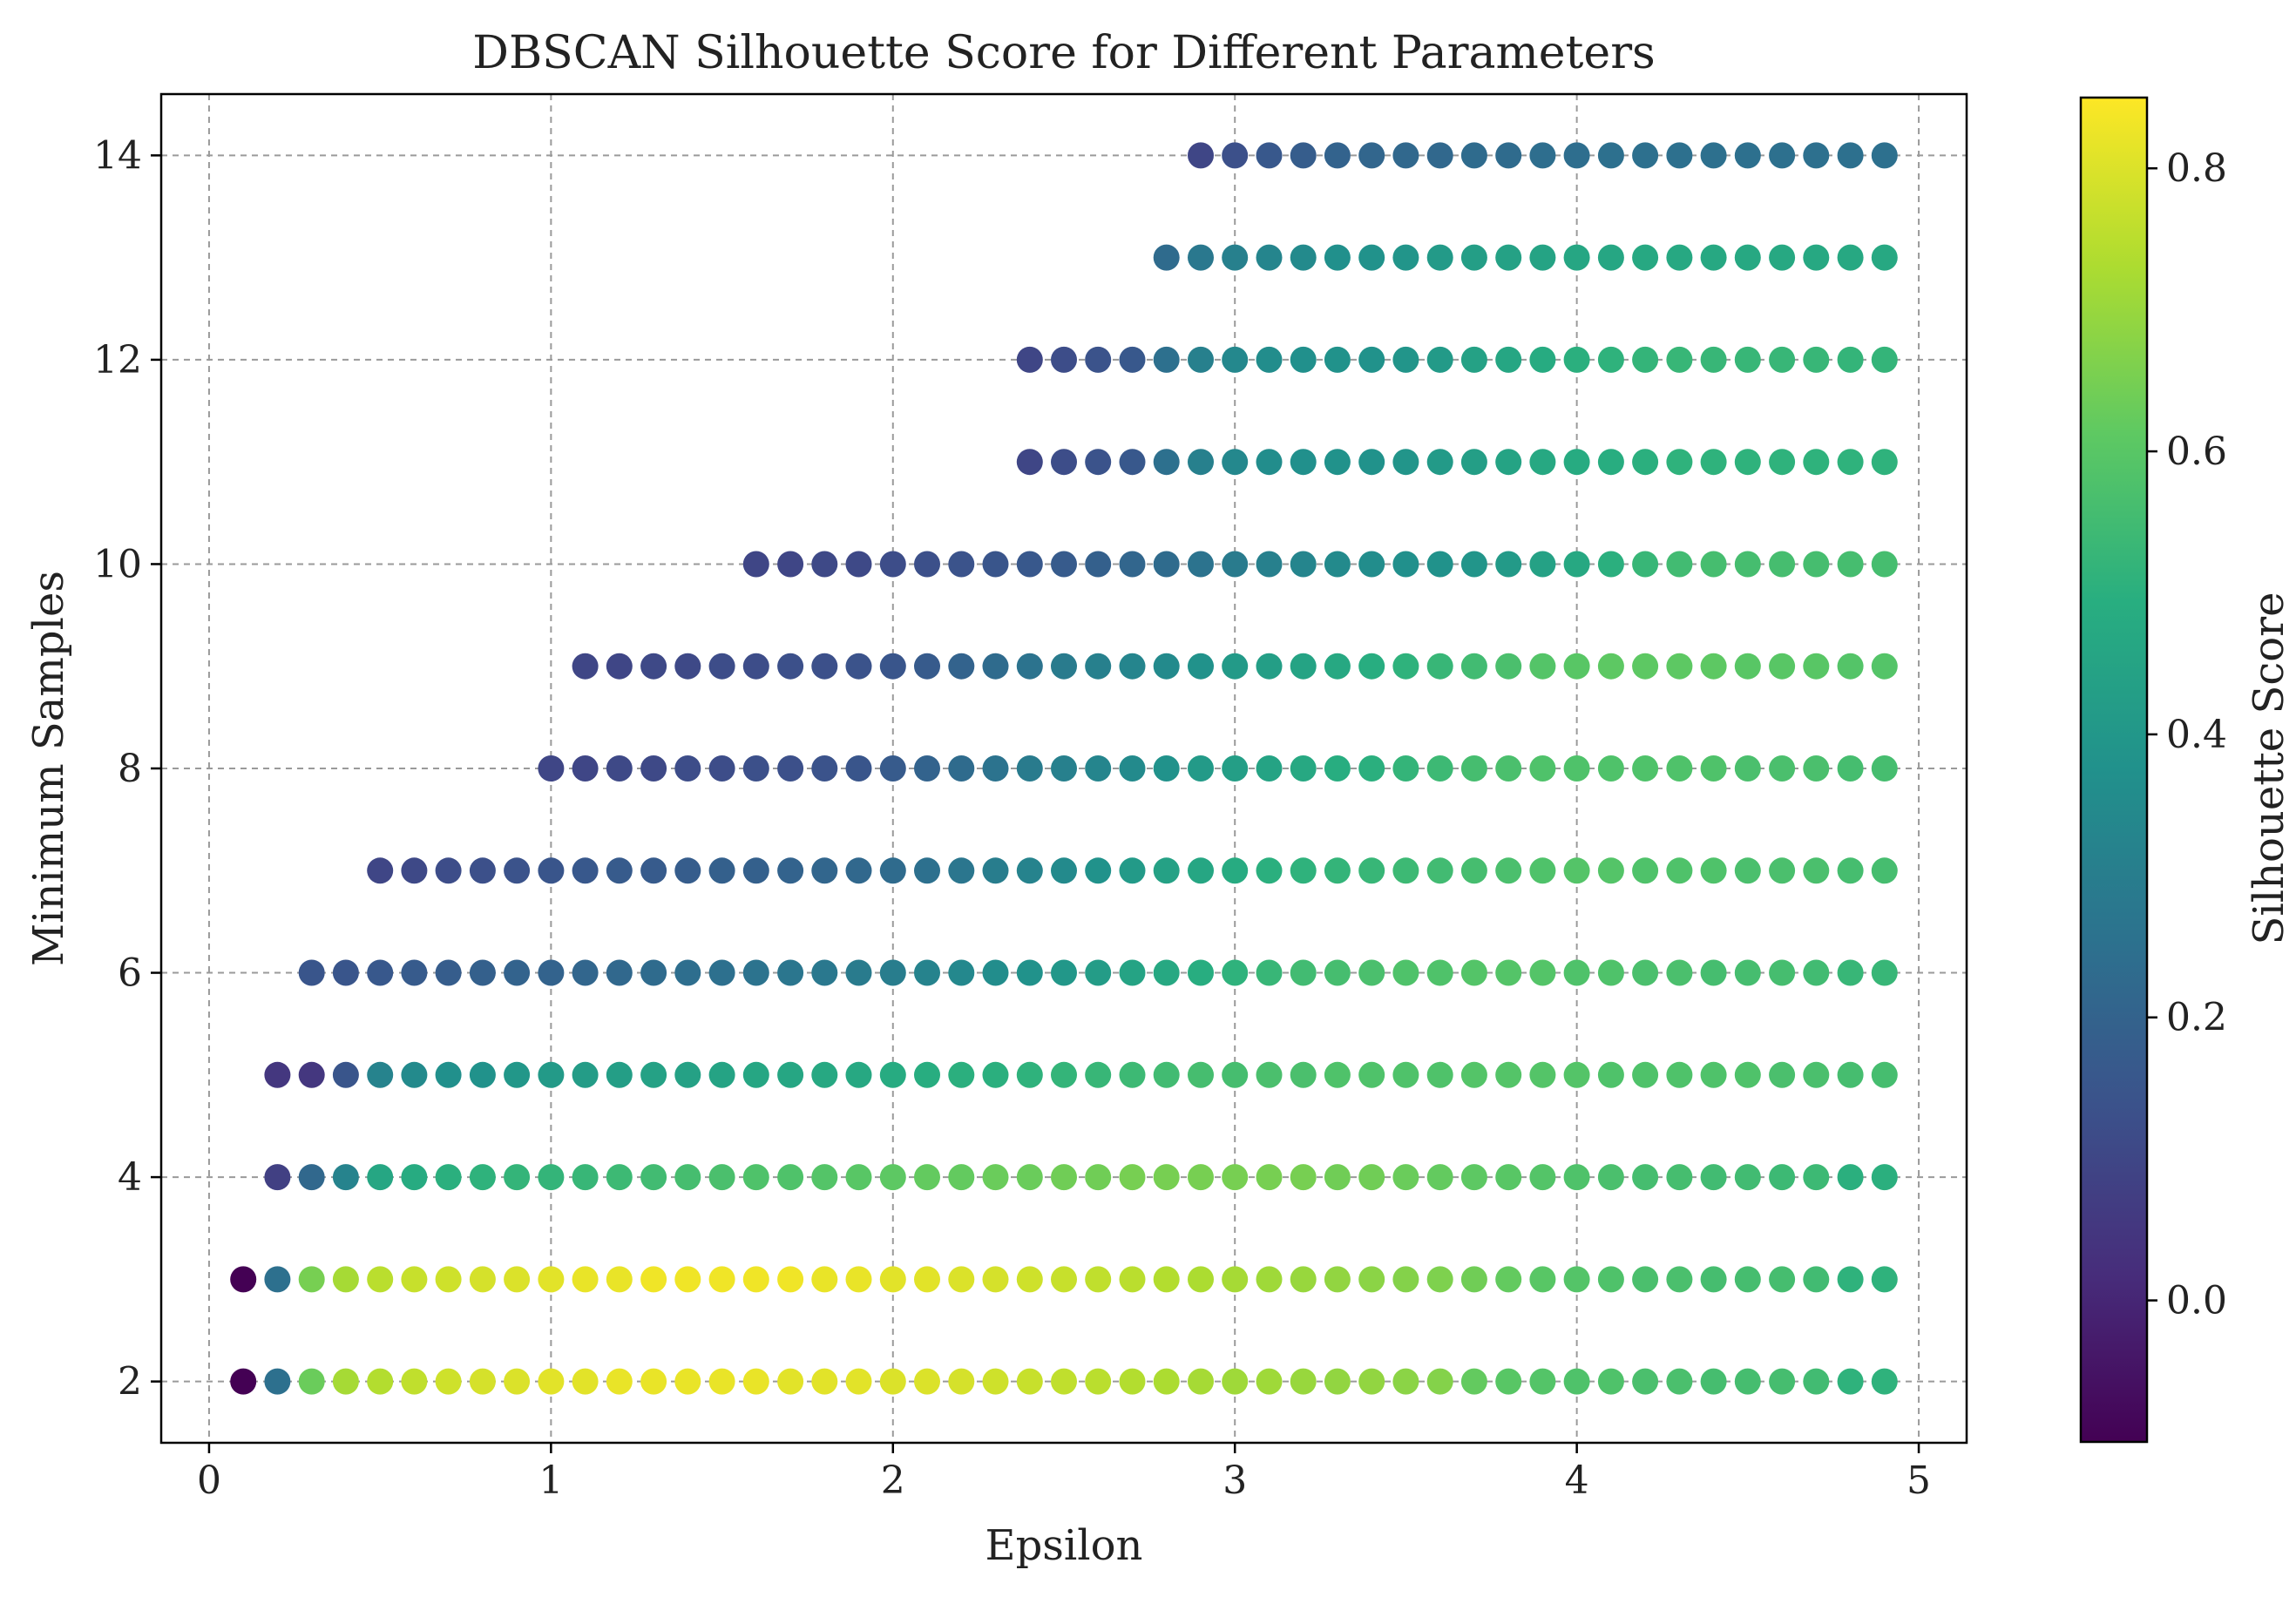 This screenshot has height=1597, width=2296. I want to click on y-tick-label: 4, so click(130, 1177).